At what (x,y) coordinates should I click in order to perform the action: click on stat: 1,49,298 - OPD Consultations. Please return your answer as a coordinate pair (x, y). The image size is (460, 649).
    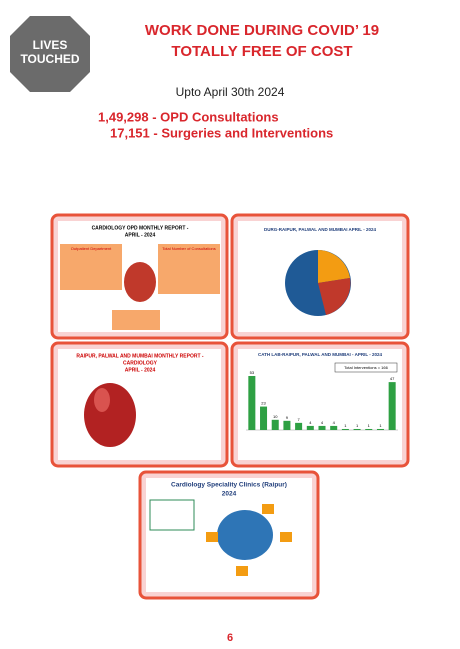
    Looking at the image, I should click on (188, 116).